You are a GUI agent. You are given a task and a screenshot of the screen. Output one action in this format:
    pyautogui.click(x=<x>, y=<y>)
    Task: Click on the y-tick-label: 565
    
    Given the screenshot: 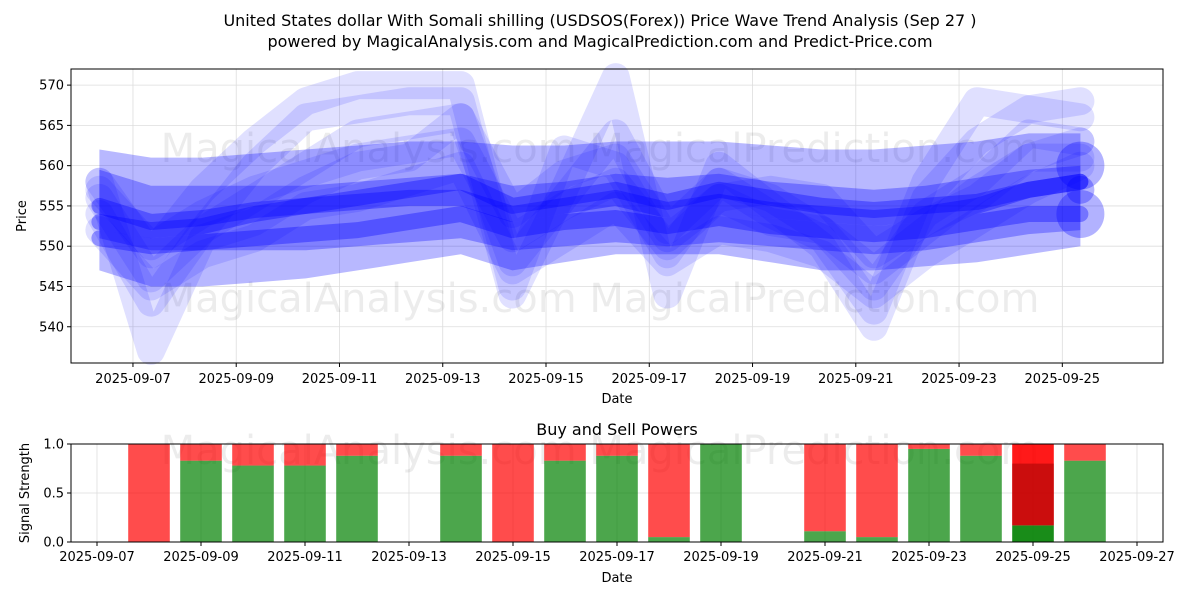 What is the action you would take?
    pyautogui.click(x=51, y=126)
    